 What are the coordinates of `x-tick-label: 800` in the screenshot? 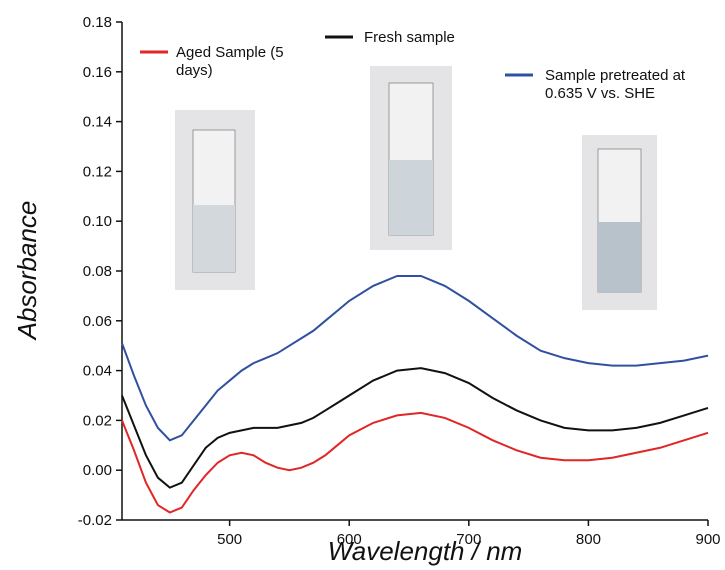 It's located at (588, 539).